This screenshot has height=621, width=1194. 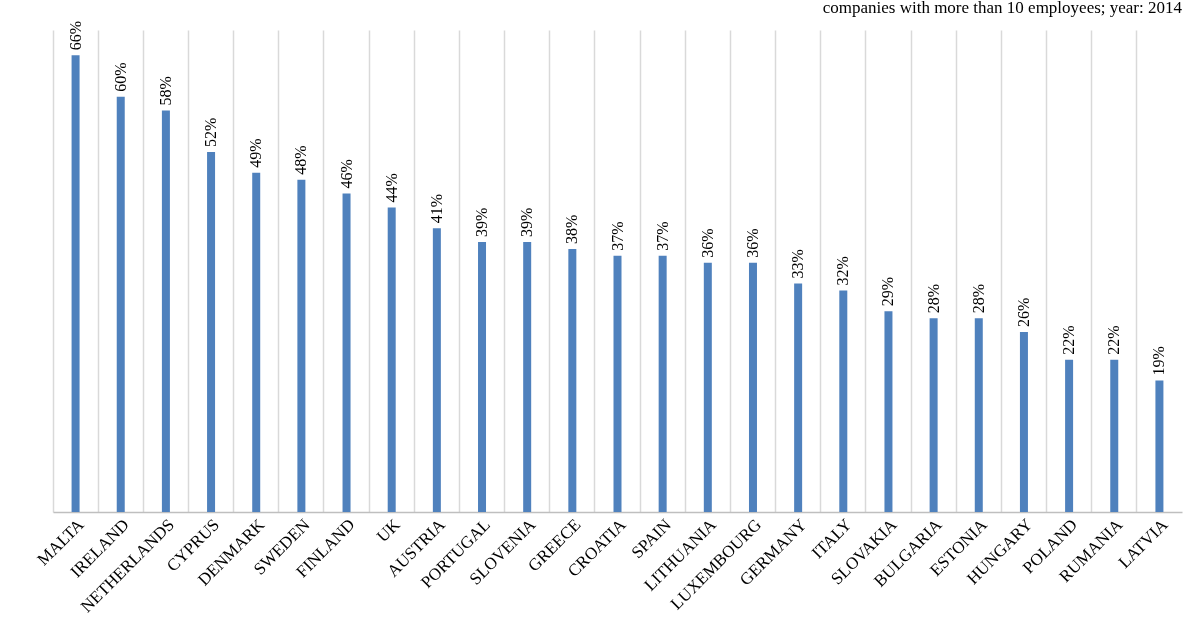 What do you see at coordinates (256, 153) in the screenshot?
I see `data-label: 49%` at bounding box center [256, 153].